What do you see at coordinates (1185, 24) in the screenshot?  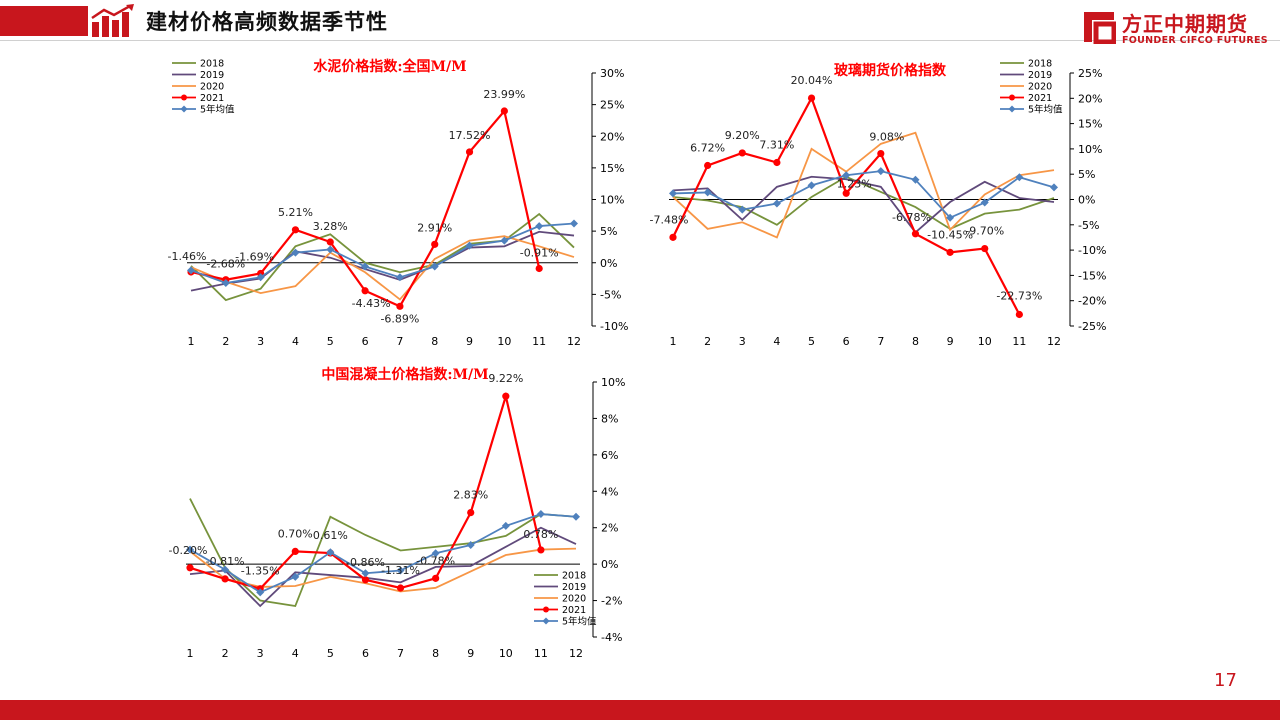 I see `logo-chinese-name: 方正中期期货` at bounding box center [1185, 24].